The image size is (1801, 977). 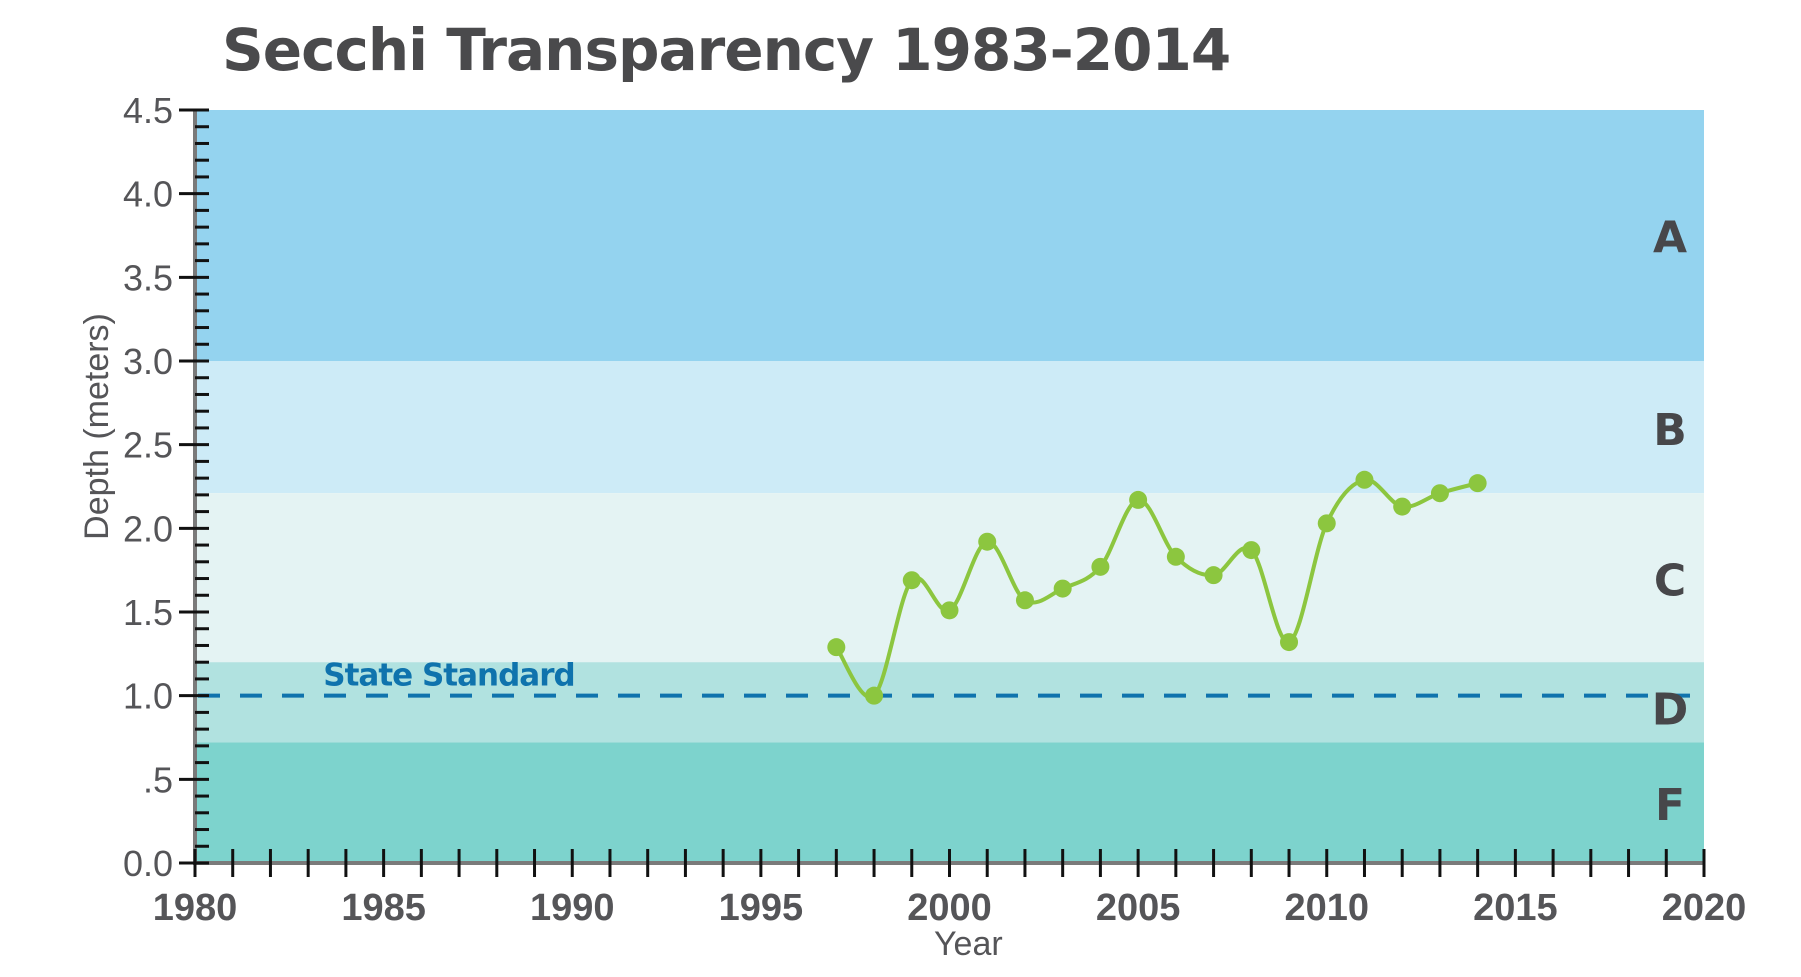 What do you see at coordinates (1289, 642) in the screenshot?
I see `data-point-2009` at bounding box center [1289, 642].